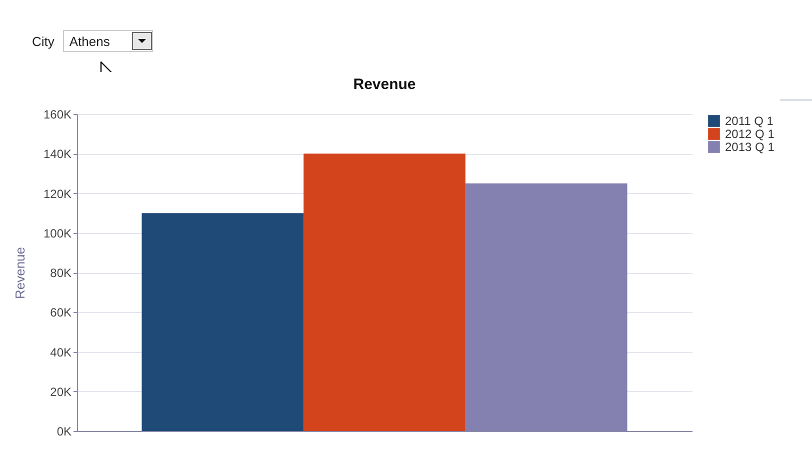 The width and height of the screenshot is (812, 472). What do you see at coordinates (750, 134) in the screenshot?
I see `legend-label: 2012 Q 1` at bounding box center [750, 134].